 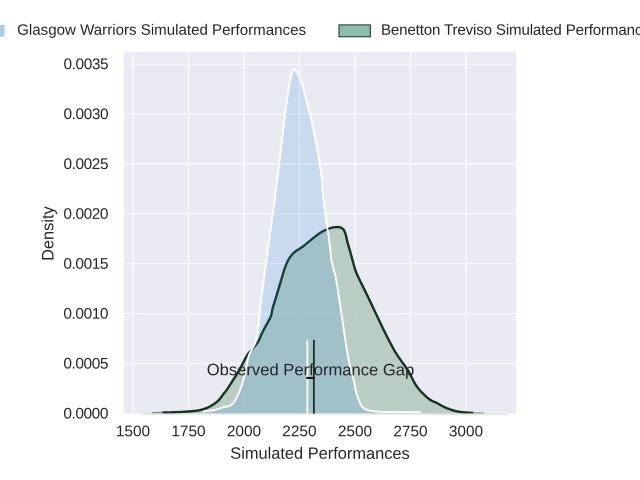 What do you see at coordinates (85, 314) in the screenshot?
I see `svg-text: 0.0010` at bounding box center [85, 314].